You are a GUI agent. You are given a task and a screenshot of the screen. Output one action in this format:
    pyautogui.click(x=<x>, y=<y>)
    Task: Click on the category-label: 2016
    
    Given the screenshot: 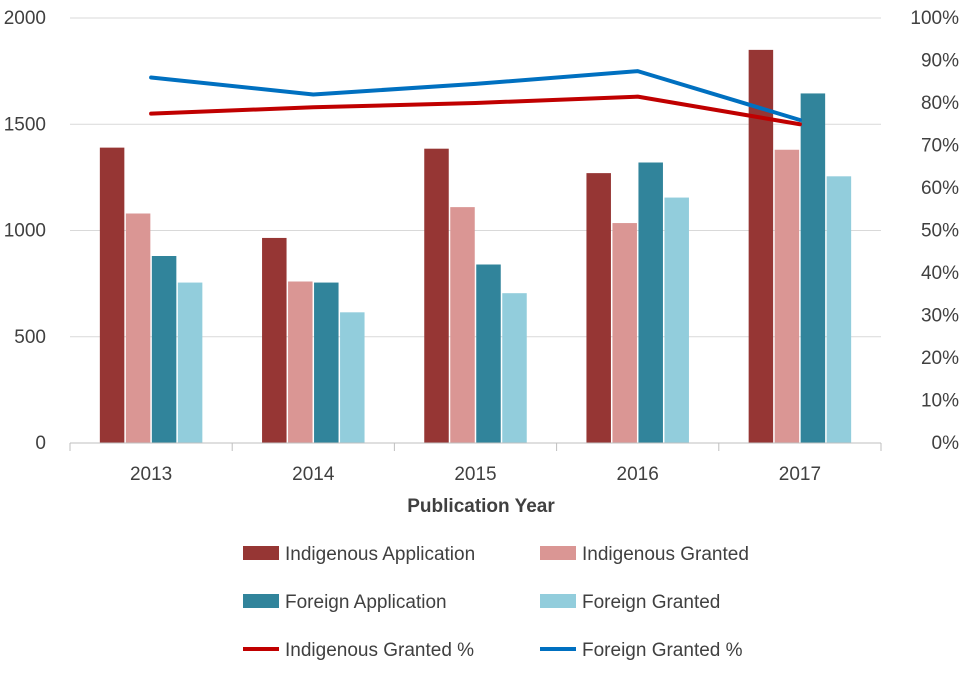 What is the action you would take?
    pyautogui.click(x=638, y=474)
    